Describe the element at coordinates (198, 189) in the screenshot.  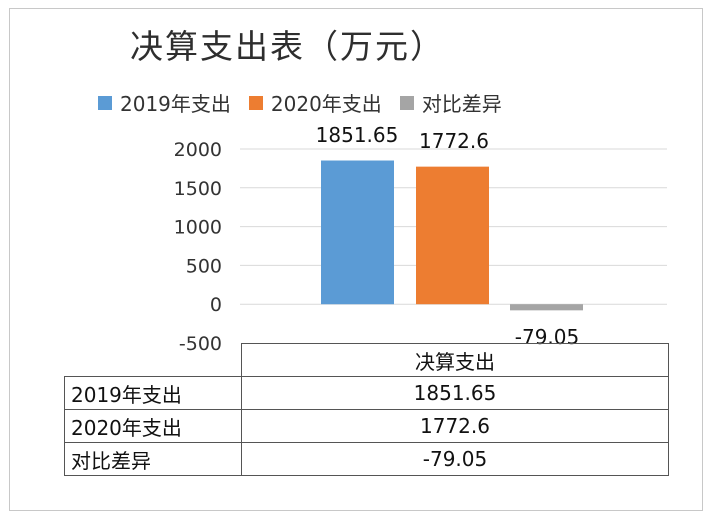
I see `y-tick-label: 1500` at that location.